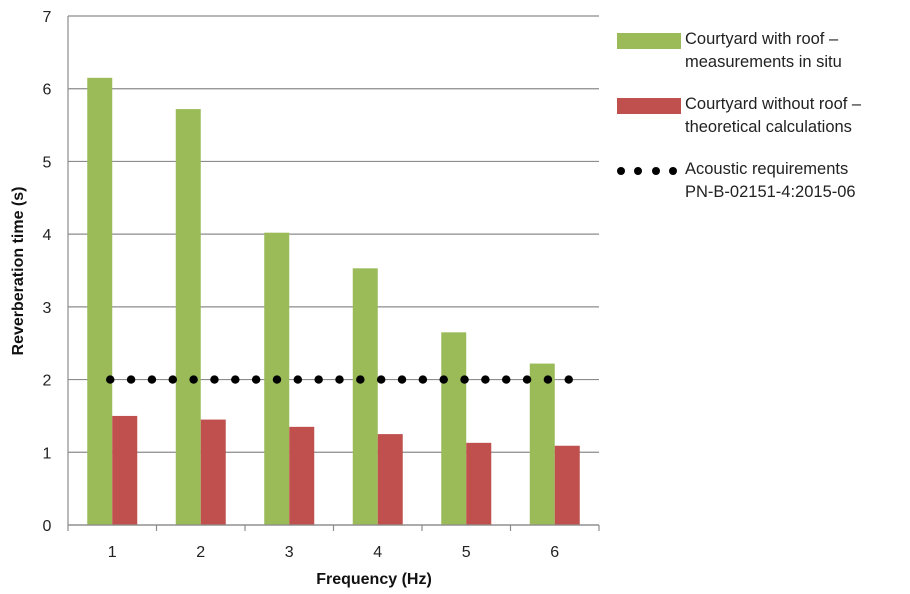  Describe the element at coordinates (554, 552) in the screenshot. I see `x-tick-6: 6` at that location.